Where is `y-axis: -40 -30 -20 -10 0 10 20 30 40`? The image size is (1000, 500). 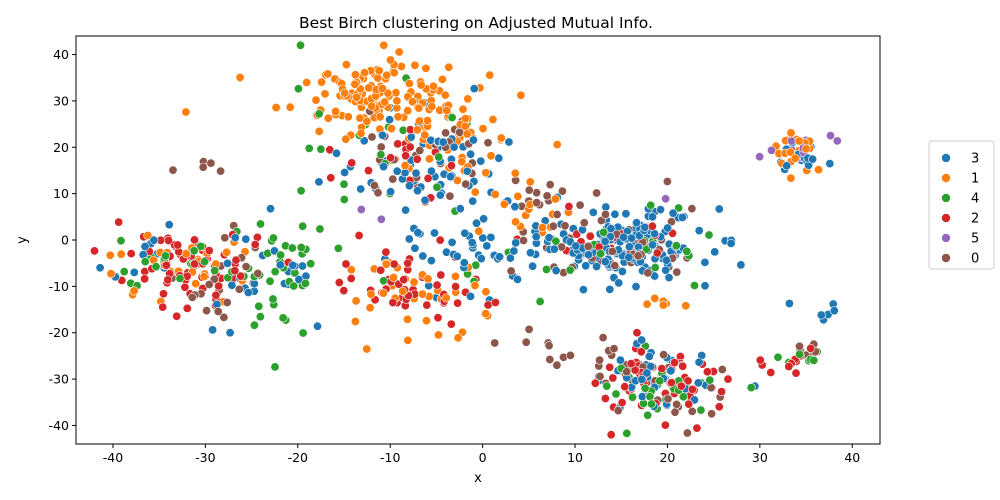 y-axis: -40 -30 -20 -10 0 10 20 30 40 is located at coordinates (62, 240).